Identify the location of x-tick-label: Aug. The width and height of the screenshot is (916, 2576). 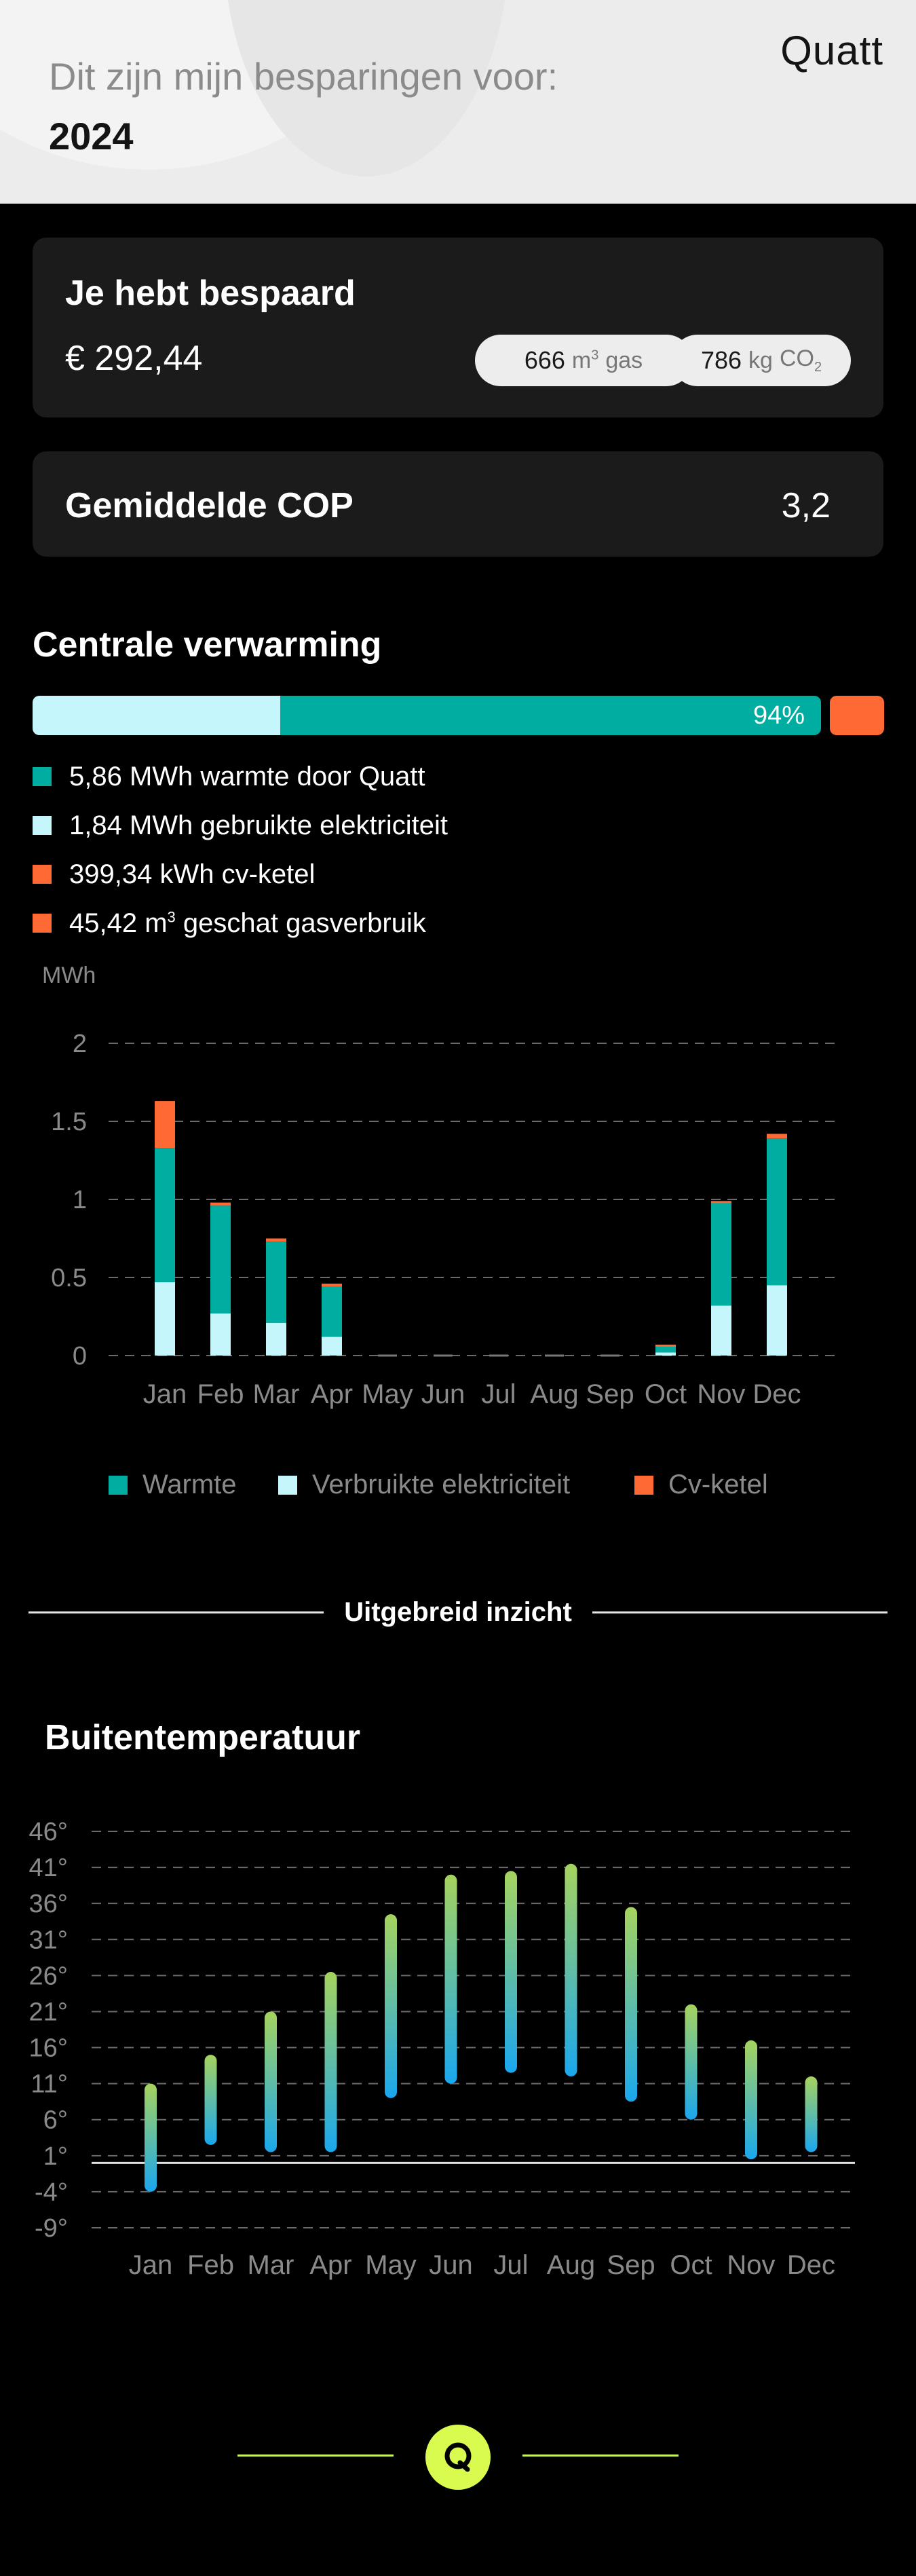
(571, 2265).